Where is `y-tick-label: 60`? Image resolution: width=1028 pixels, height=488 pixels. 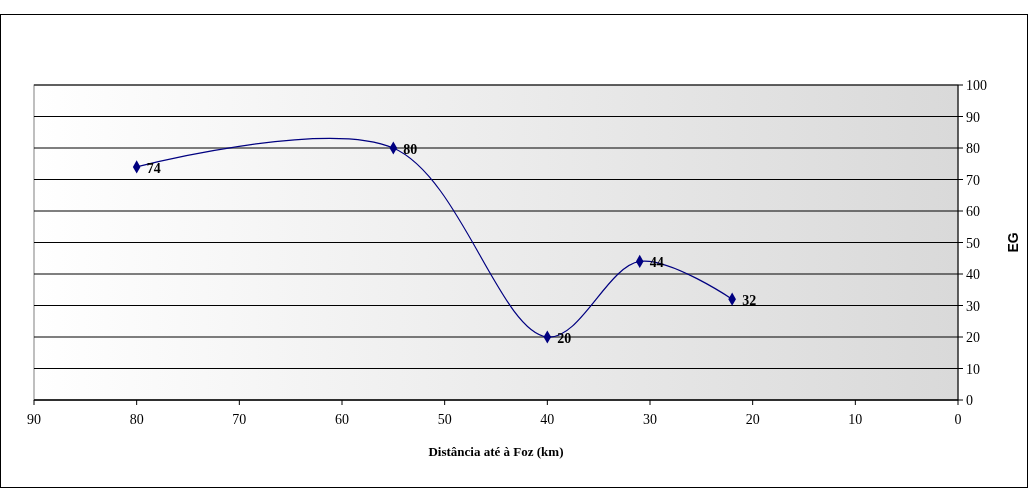
y-tick-label: 60 is located at coordinates (973, 211).